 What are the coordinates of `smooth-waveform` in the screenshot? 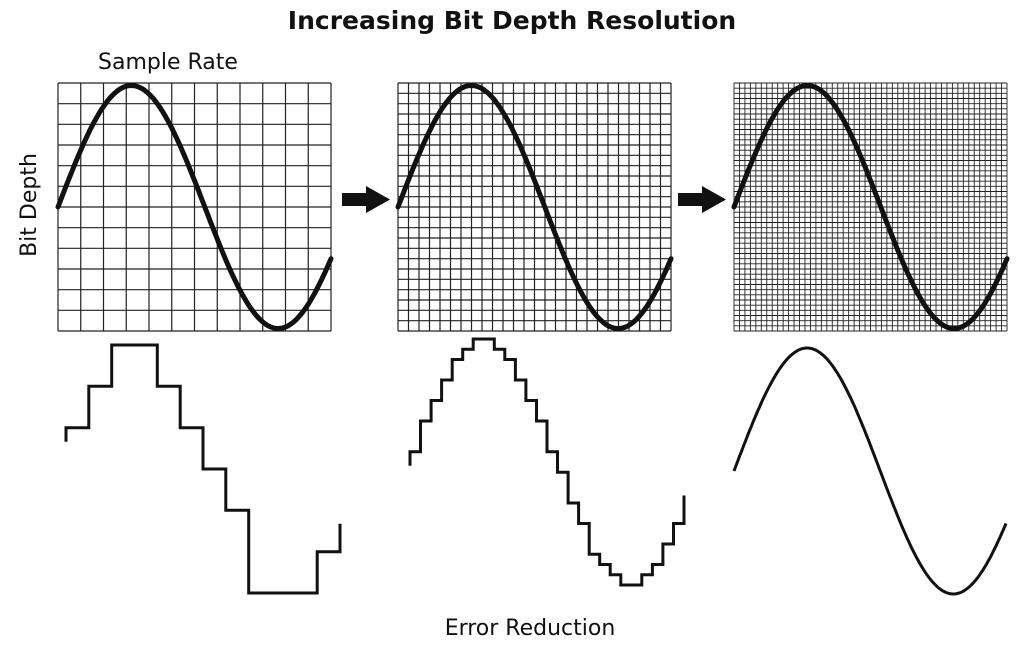 It's located at (870, 471).